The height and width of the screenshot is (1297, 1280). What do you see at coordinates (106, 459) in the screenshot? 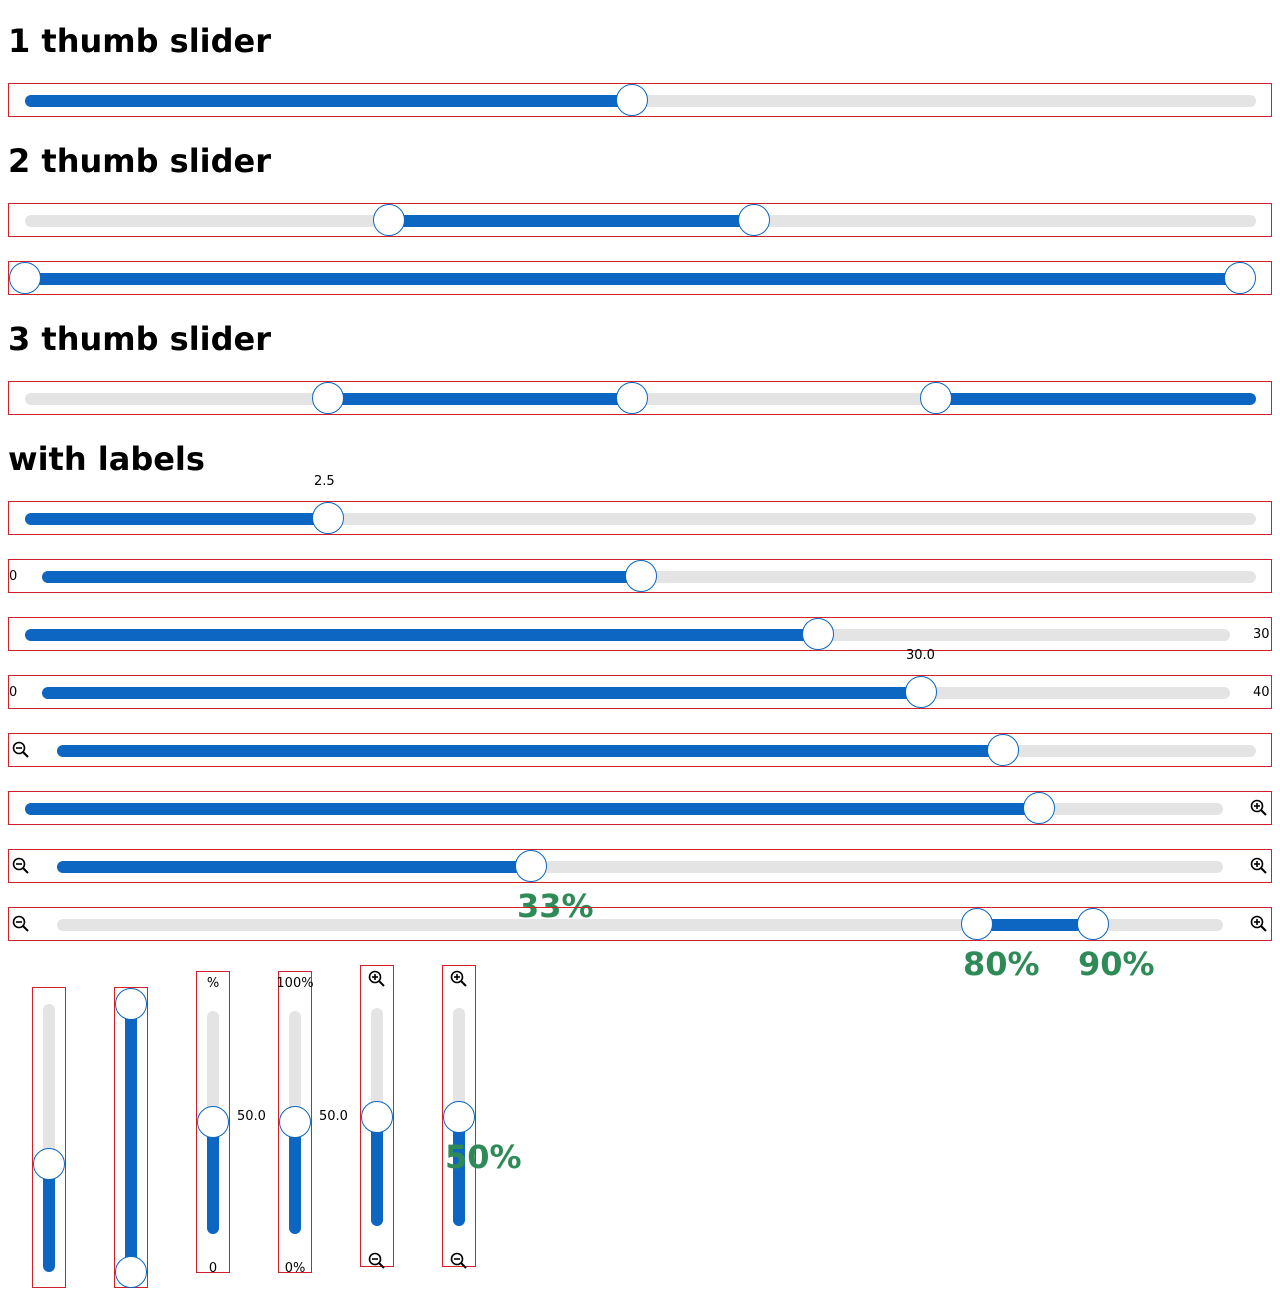
I see `heading-with-labels: with labels` at bounding box center [106, 459].